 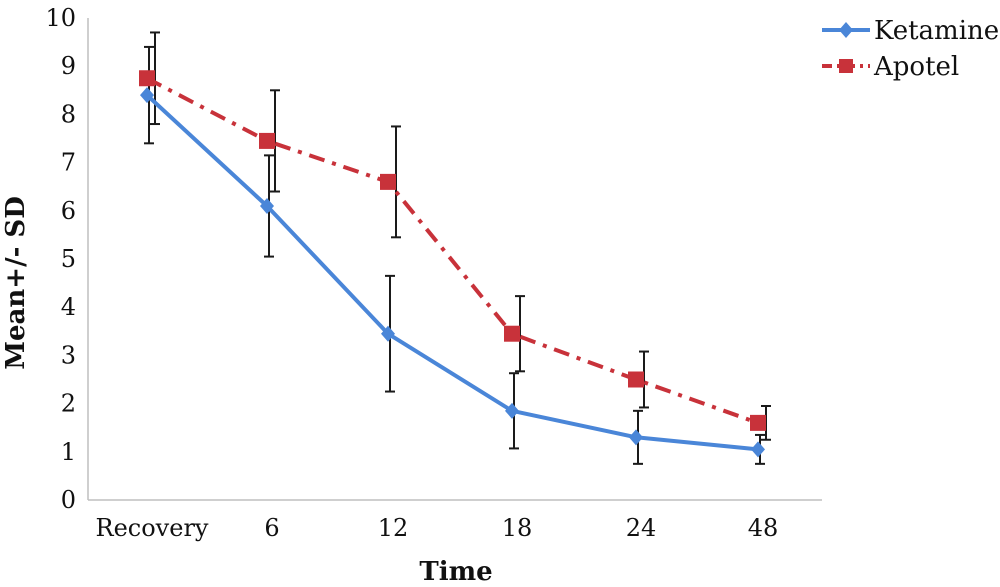 What do you see at coordinates (68, 452) in the screenshot?
I see `y-tick-label: 1` at bounding box center [68, 452].